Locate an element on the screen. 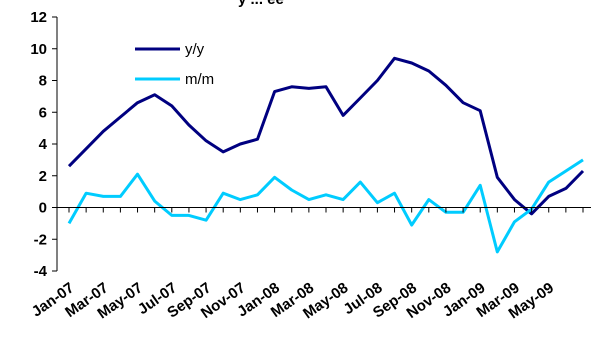 Image resolution: width=597 pixels, height=349 pixels. legend: y/y m/m is located at coordinates (174, 64).